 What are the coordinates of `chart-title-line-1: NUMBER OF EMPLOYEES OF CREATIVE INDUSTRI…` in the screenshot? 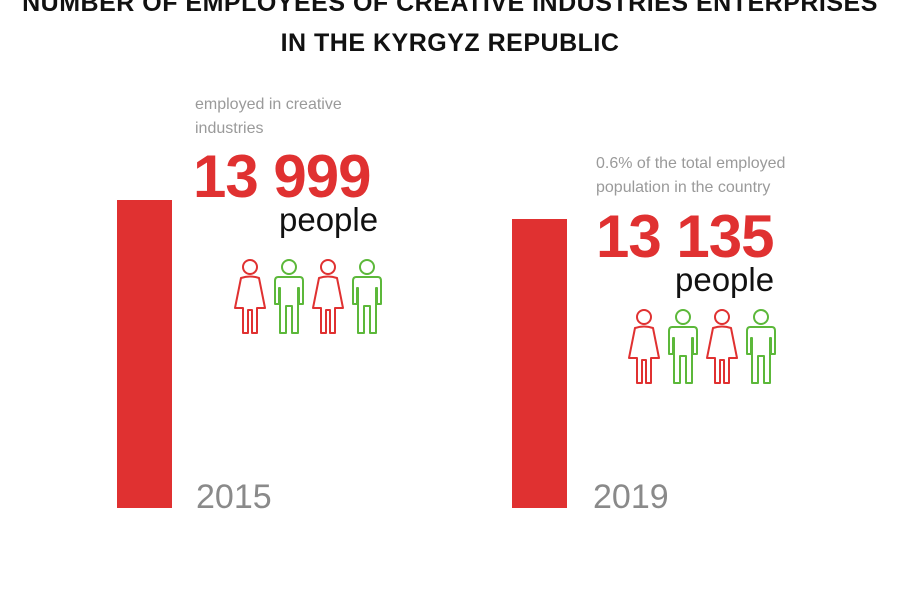 It's located at (450, 8).